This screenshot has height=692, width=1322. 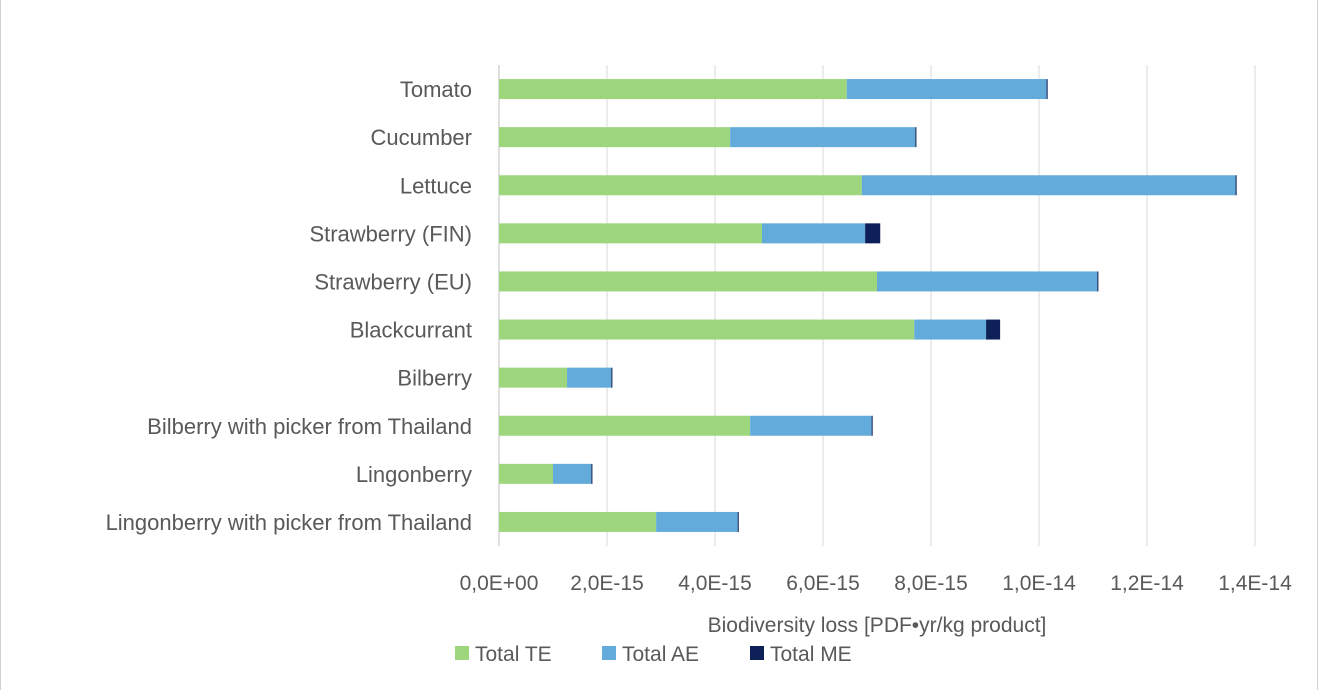 What do you see at coordinates (289, 522) in the screenshot?
I see `category-label: Lingonberry with picker from Thailand` at bounding box center [289, 522].